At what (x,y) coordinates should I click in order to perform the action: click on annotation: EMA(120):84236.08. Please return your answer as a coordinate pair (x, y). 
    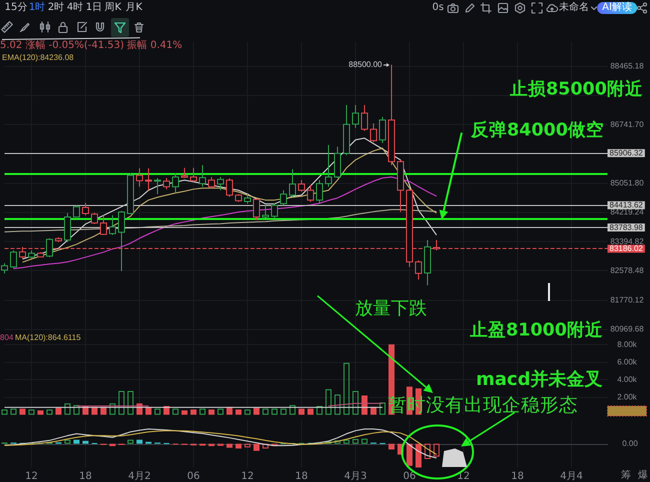
    Looking at the image, I should click on (38, 58).